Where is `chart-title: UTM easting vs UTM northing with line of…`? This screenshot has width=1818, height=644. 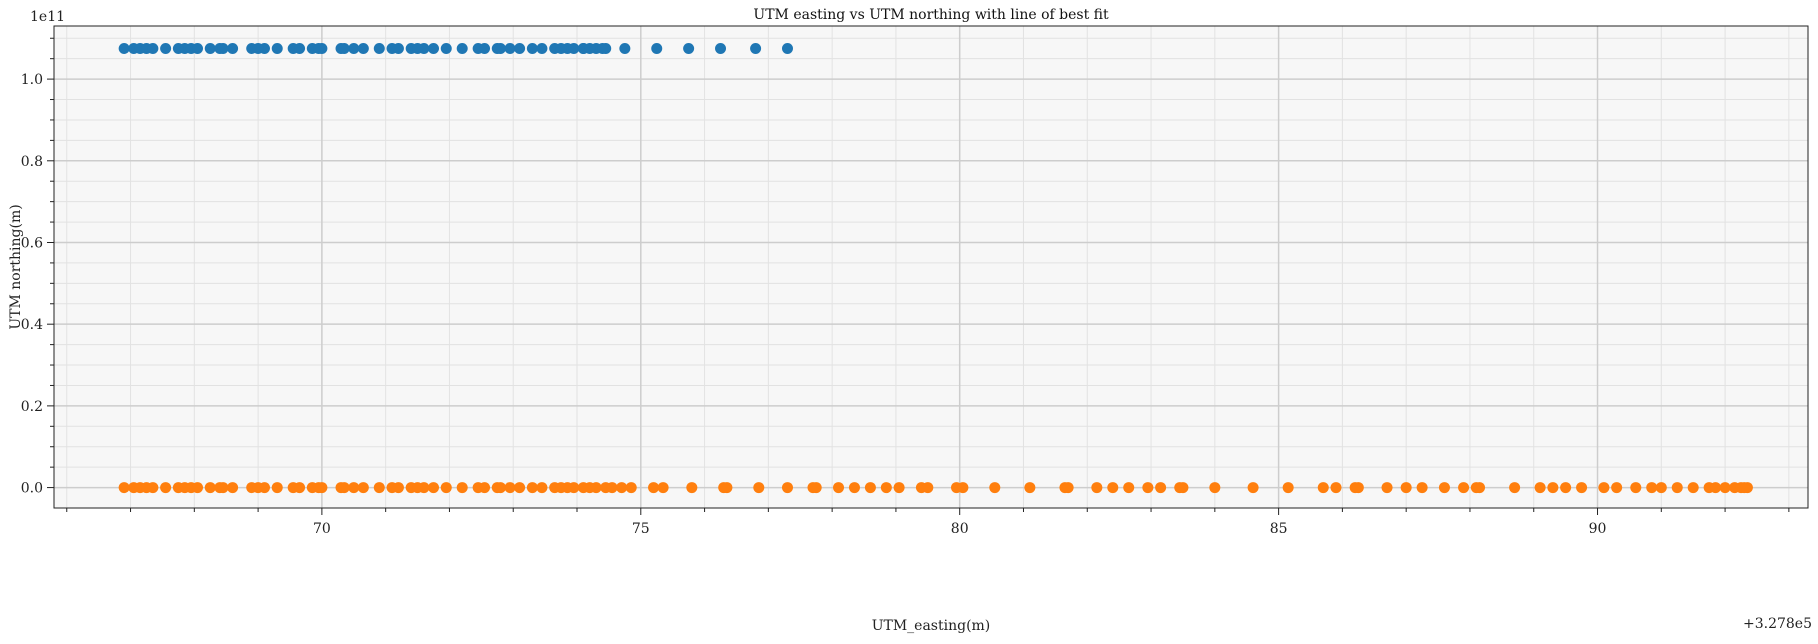
chart-title: UTM easting vs UTM northing with line of… is located at coordinates (931, 15).